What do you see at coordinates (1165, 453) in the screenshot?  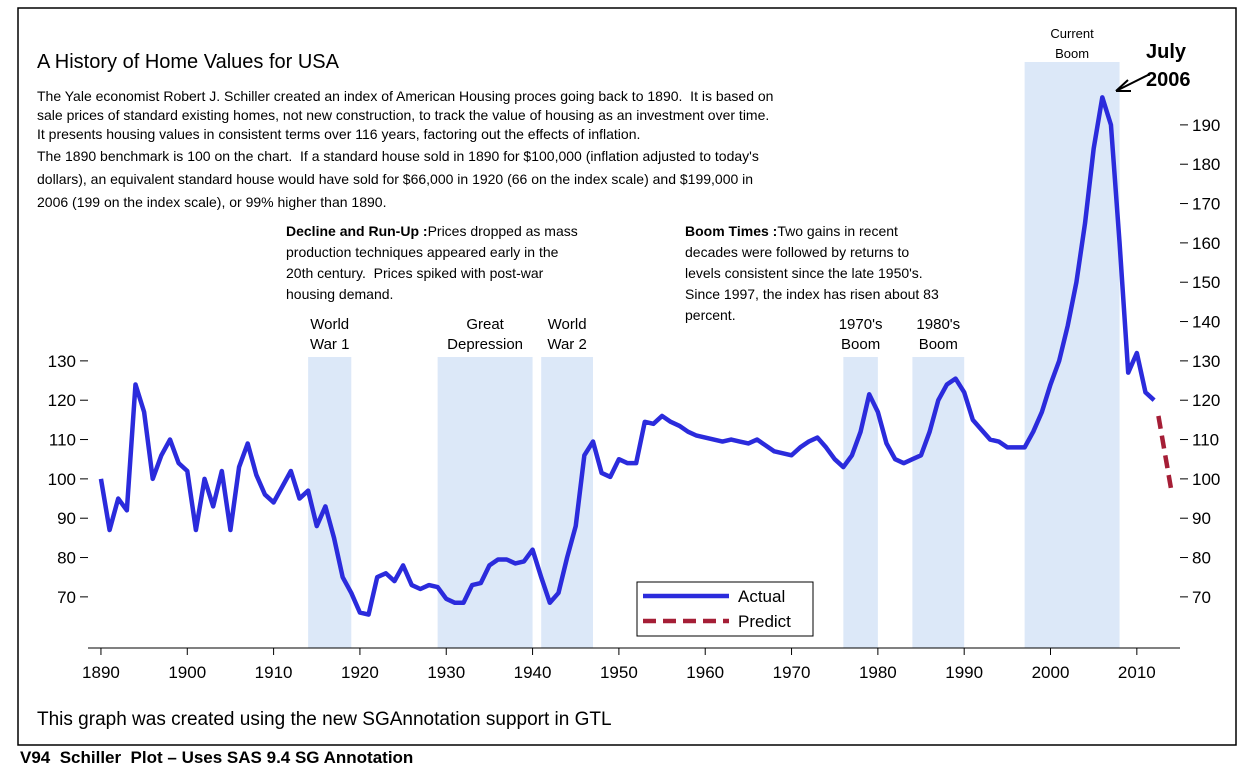 I see `series-line` at bounding box center [1165, 453].